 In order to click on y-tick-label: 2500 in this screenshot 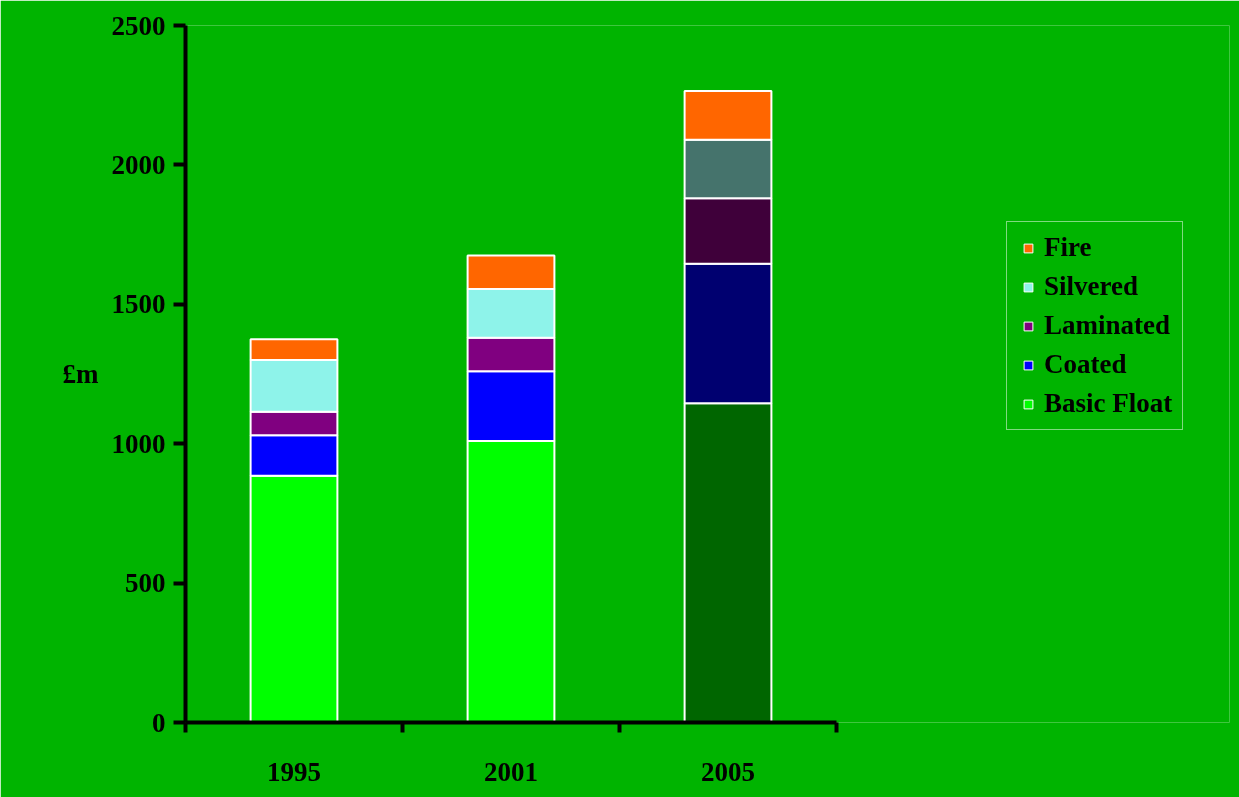, I will do `click(138, 25)`.